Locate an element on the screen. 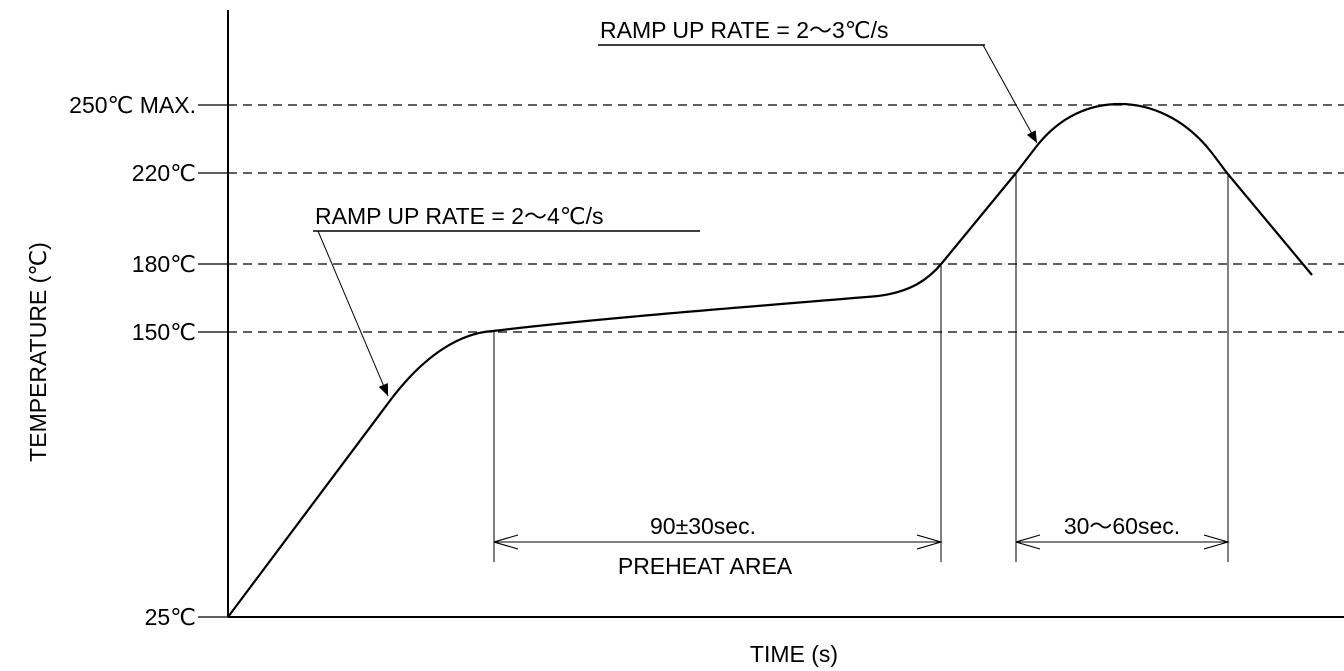  temp-label-25: 25℃ is located at coordinates (170, 617).